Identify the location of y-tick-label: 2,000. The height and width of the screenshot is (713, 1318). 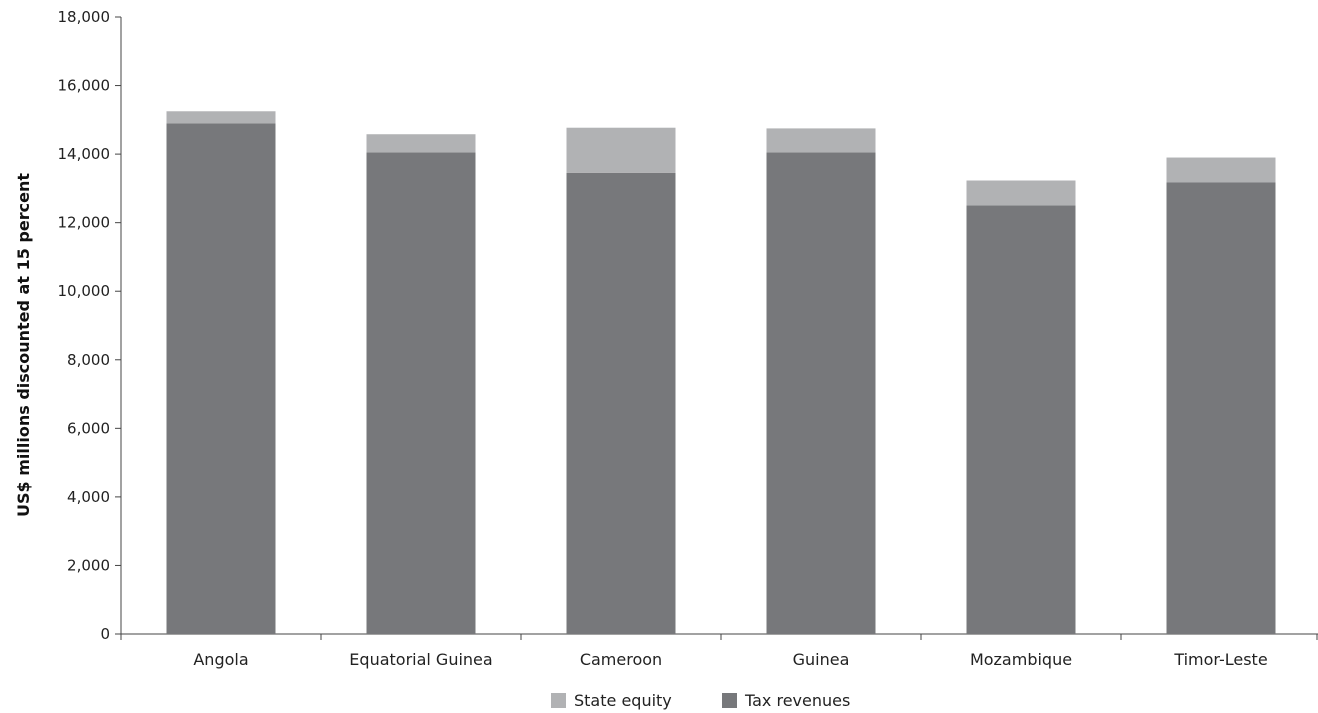
(88, 565).